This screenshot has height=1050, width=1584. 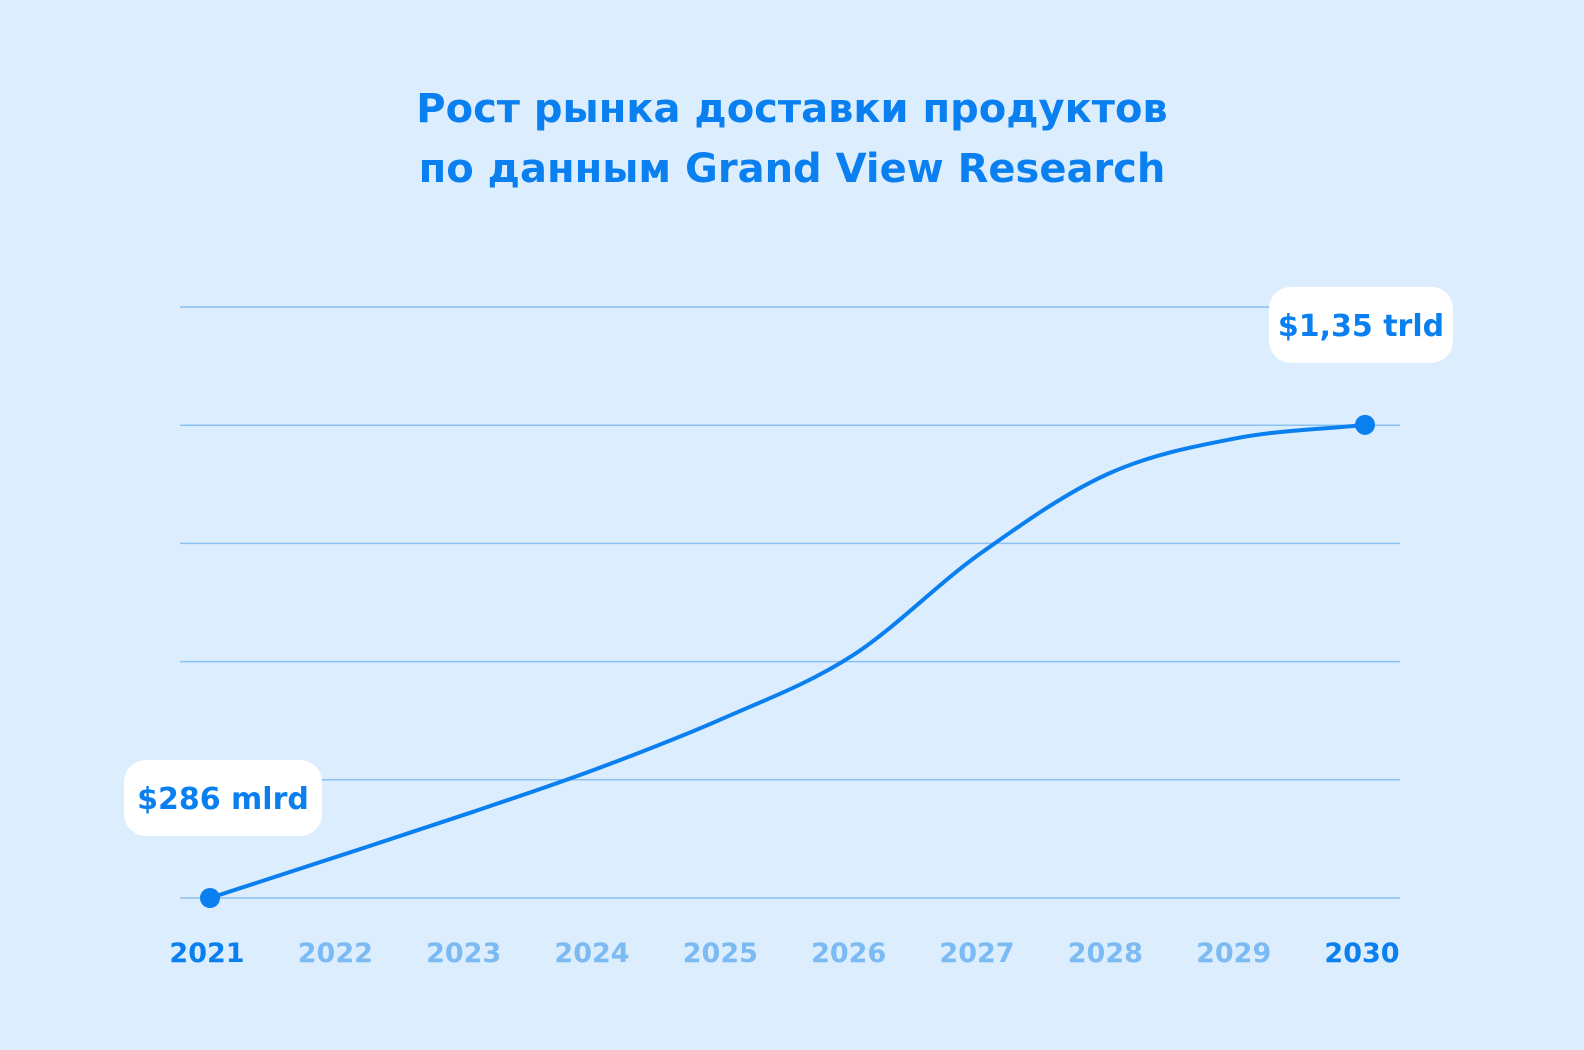 I want to click on x-tick-label: 2028, so click(x=1105, y=953).